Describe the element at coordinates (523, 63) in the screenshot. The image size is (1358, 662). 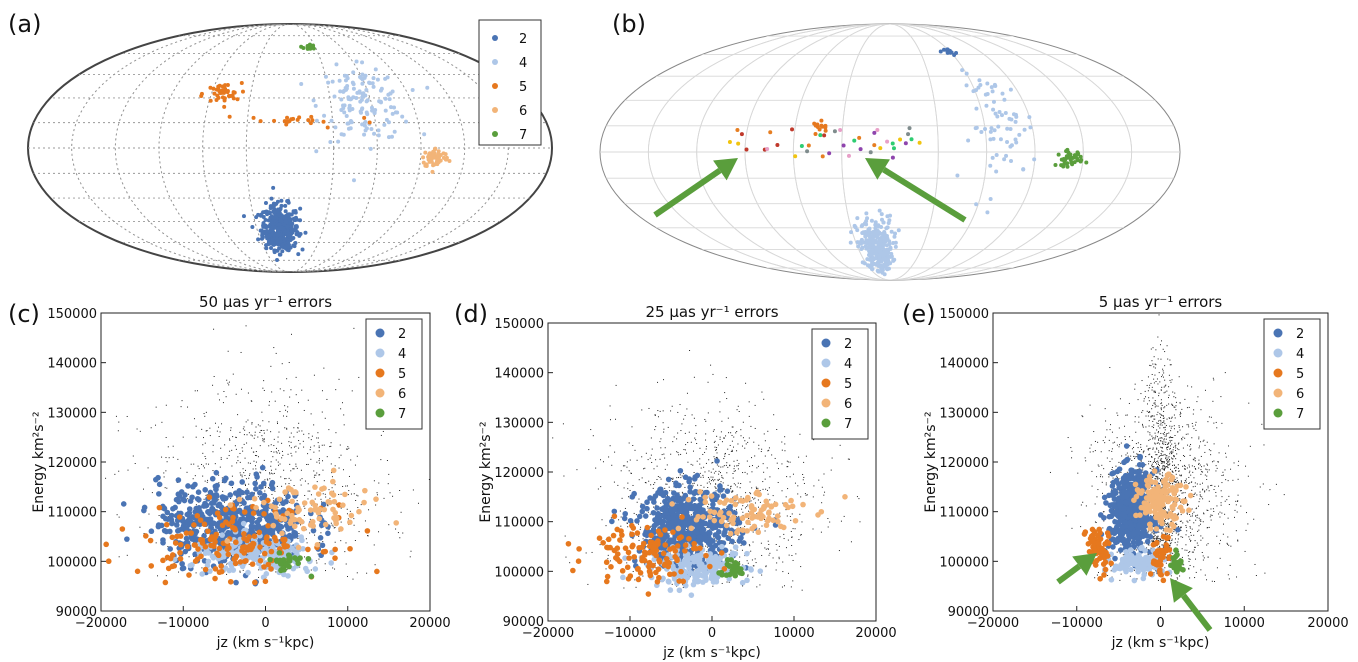
I see `legend-label-4: 4` at that location.